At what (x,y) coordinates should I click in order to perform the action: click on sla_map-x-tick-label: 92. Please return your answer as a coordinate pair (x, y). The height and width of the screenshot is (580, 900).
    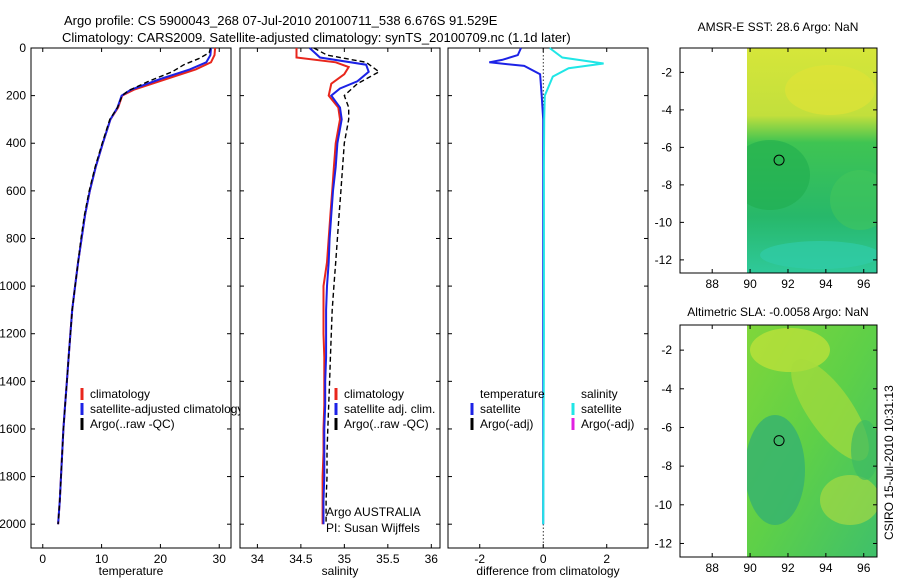
    Looking at the image, I should click on (788, 568).